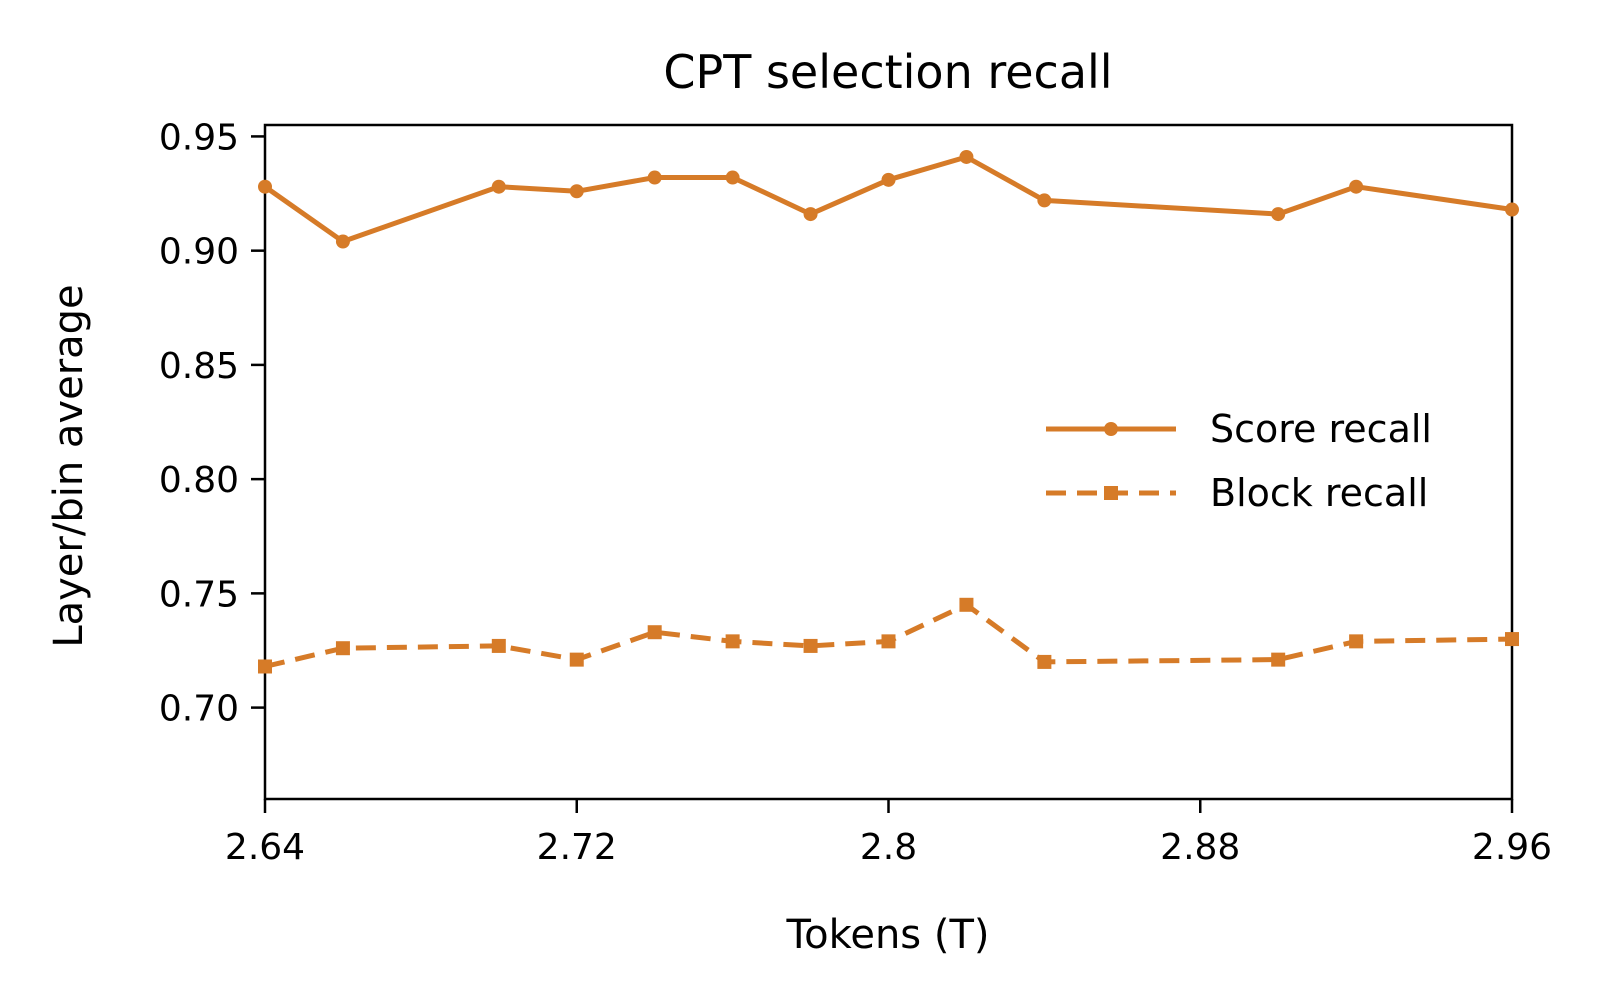 This screenshot has height=1001, width=1600. I want to click on chart-title: CPT selection recall, so click(887, 72).